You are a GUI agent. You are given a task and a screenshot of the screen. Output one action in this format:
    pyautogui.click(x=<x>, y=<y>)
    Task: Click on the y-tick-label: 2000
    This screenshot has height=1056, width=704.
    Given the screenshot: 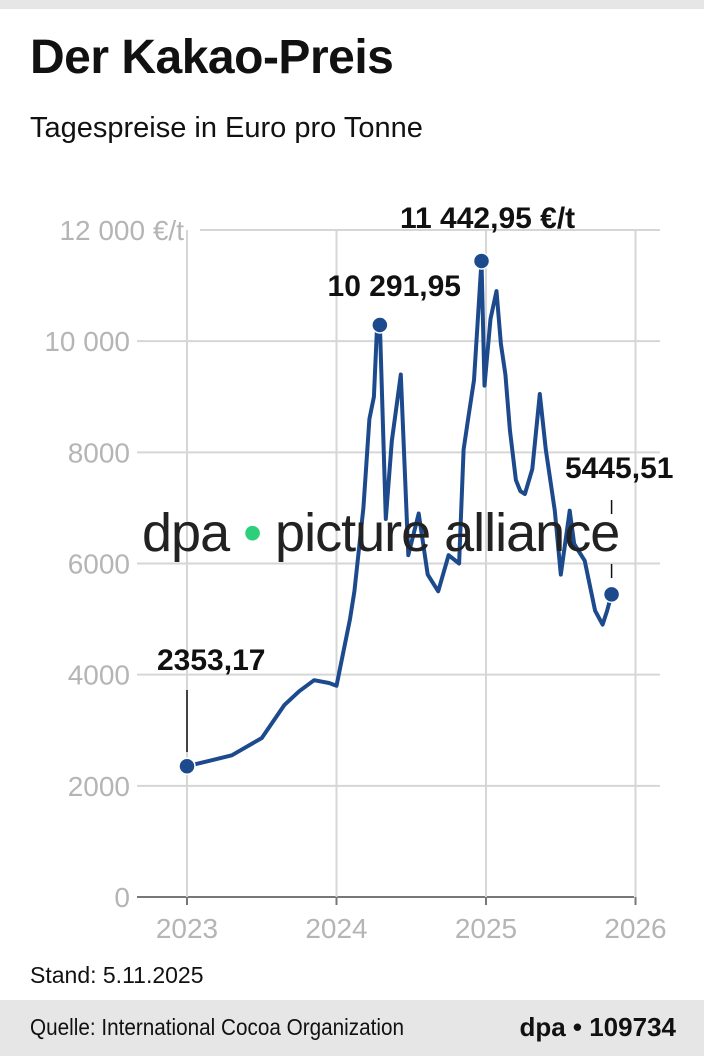 What is the action you would take?
    pyautogui.click(x=99, y=786)
    